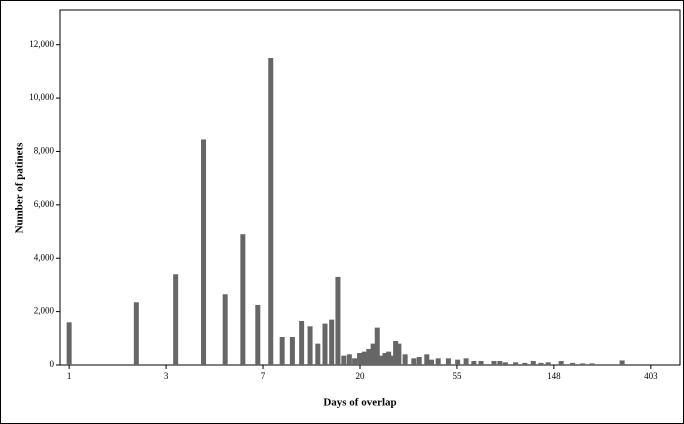 This screenshot has height=424, width=684. Describe the element at coordinates (554, 376) in the screenshot. I see `x-tick-label: 148` at that location.